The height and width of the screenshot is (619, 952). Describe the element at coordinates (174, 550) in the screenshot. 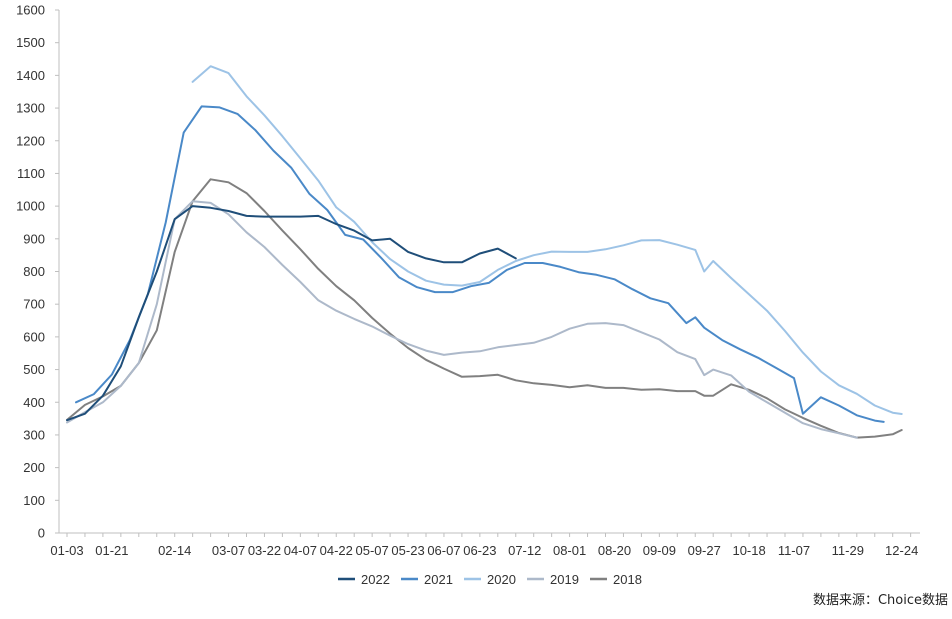

I see `x-tick-label: 02-14` at that location.